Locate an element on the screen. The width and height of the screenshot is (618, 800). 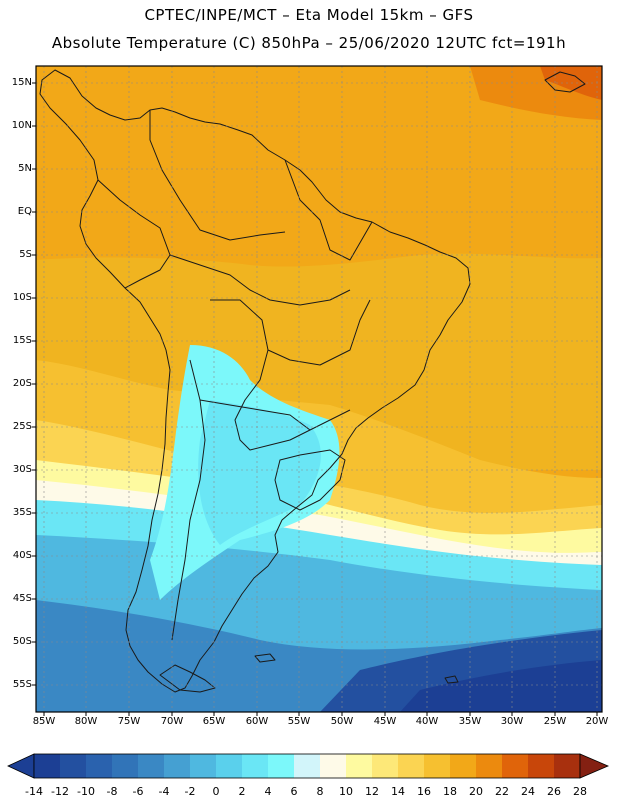
lat-label: EQ is located at coordinates (24, 211).